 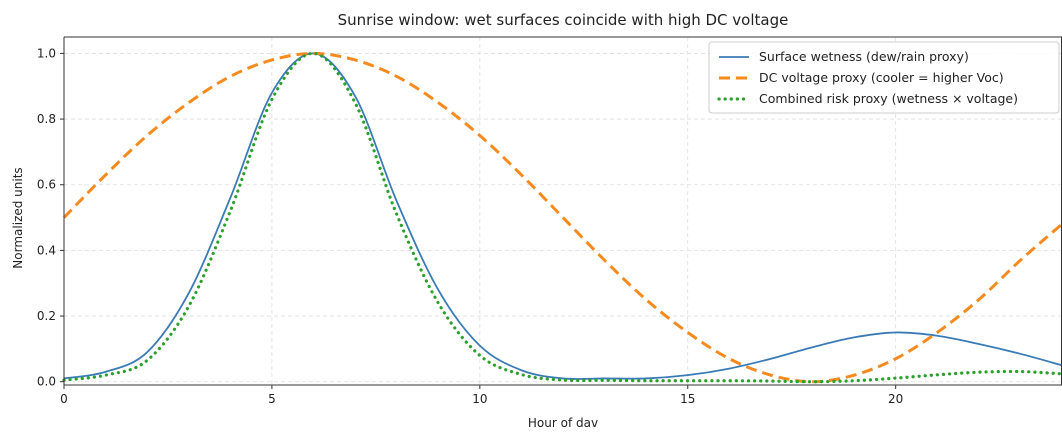 What do you see at coordinates (64, 399) in the screenshot?
I see `x-tick-label: 0` at bounding box center [64, 399].